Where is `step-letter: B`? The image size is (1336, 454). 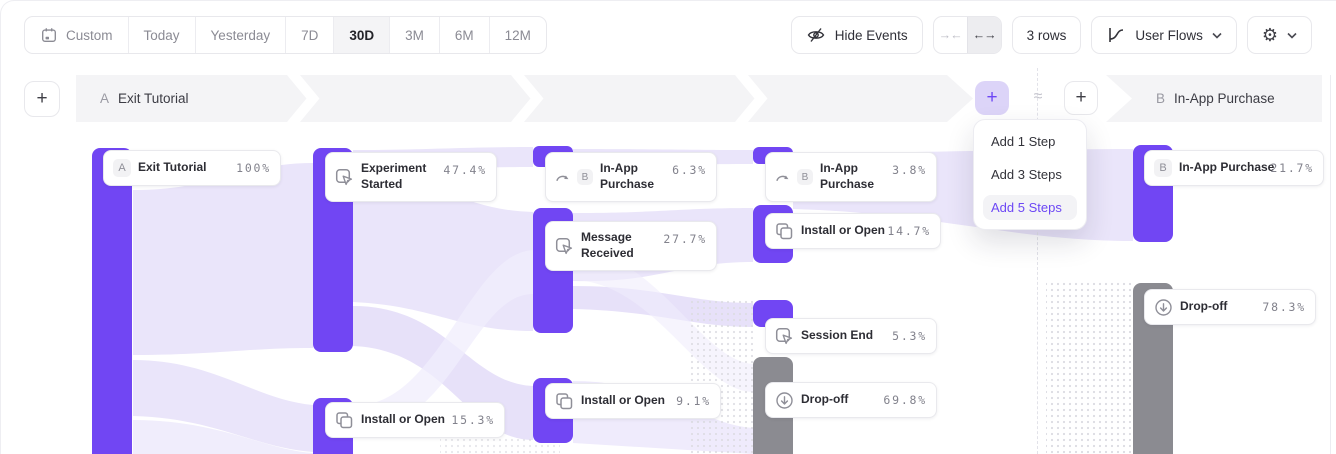
step-letter: B is located at coordinates (1161, 98).